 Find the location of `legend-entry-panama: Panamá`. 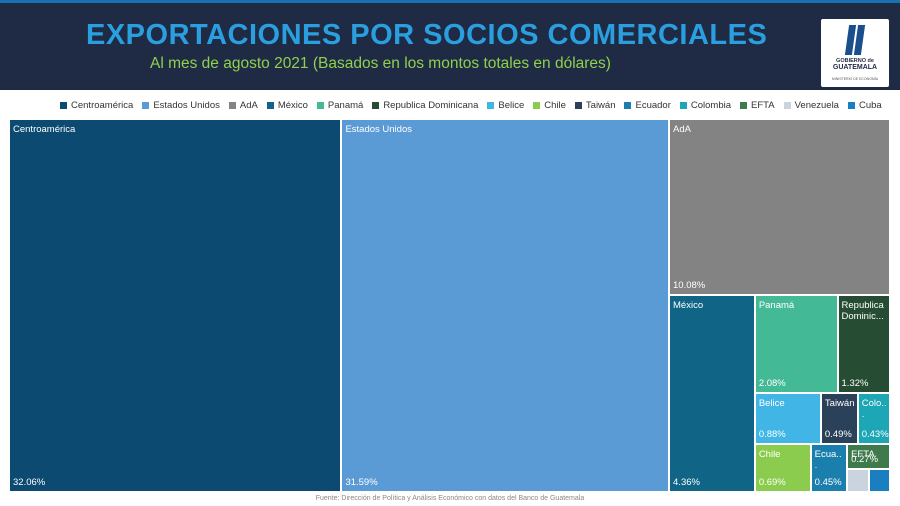

legend-entry-panama: Panamá is located at coordinates (340, 105).